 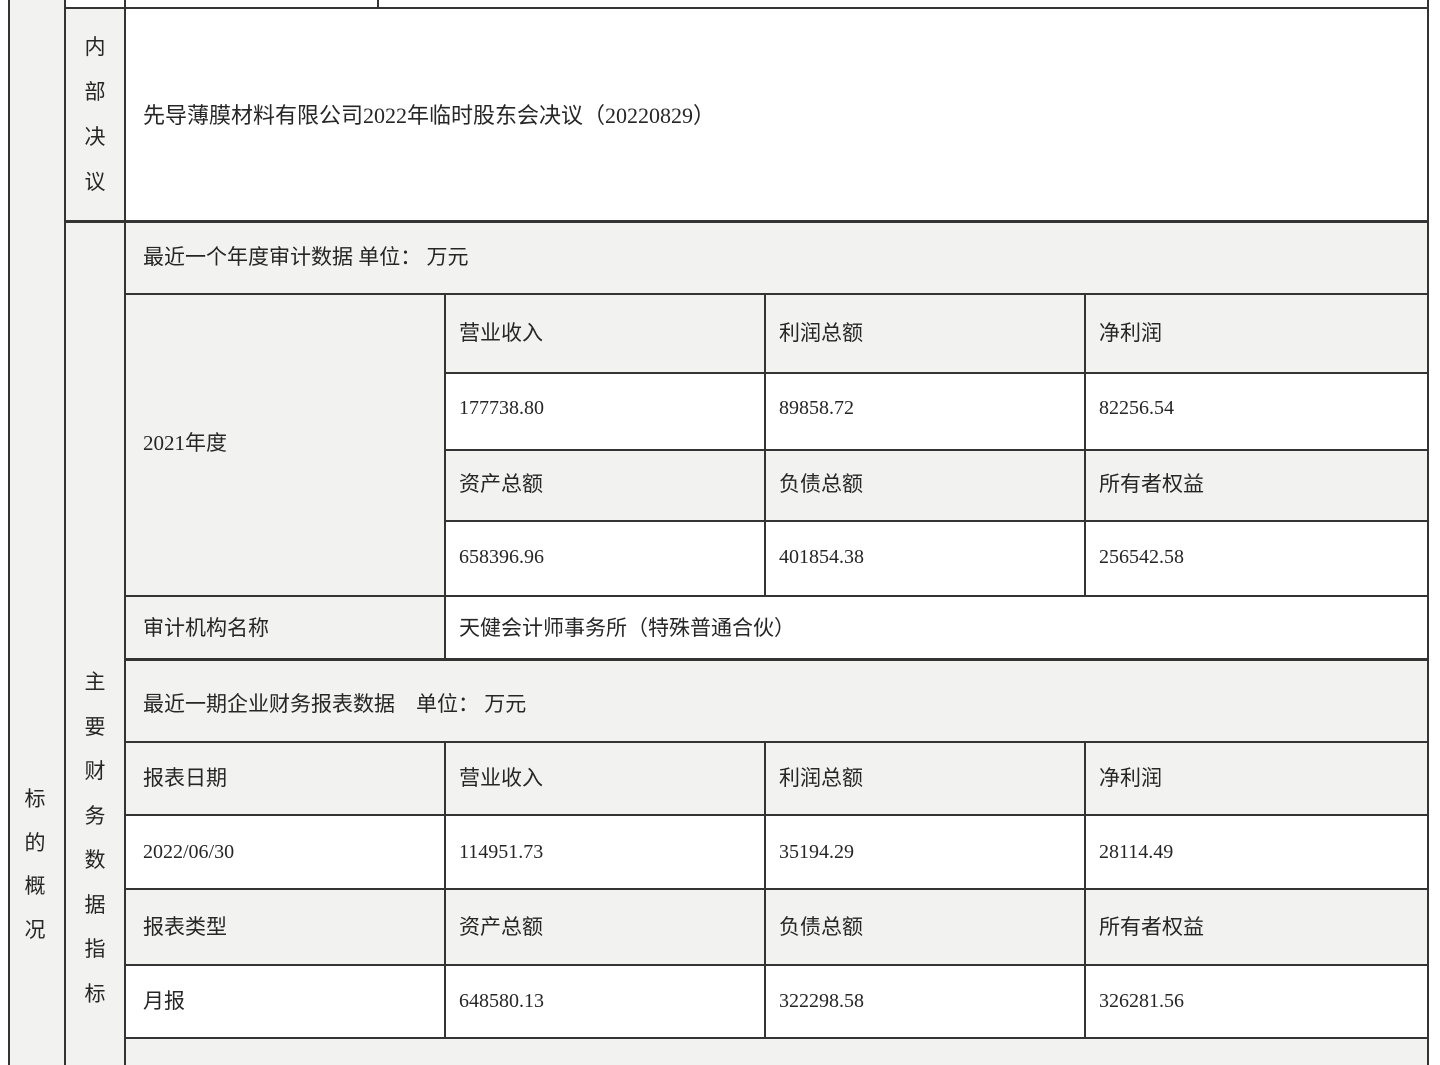 What do you see at coordinates (935, 333) in the screenshot?
I see `audited-header-row1-bg` at bounding box center [935, 333].